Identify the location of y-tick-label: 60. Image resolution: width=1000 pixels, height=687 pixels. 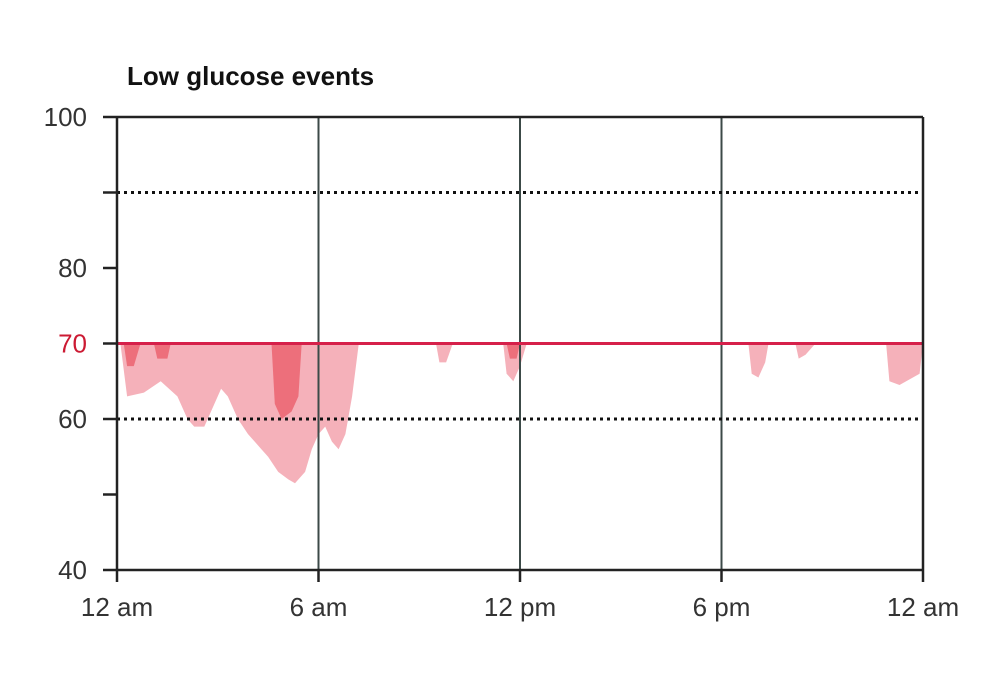
(72, 419).